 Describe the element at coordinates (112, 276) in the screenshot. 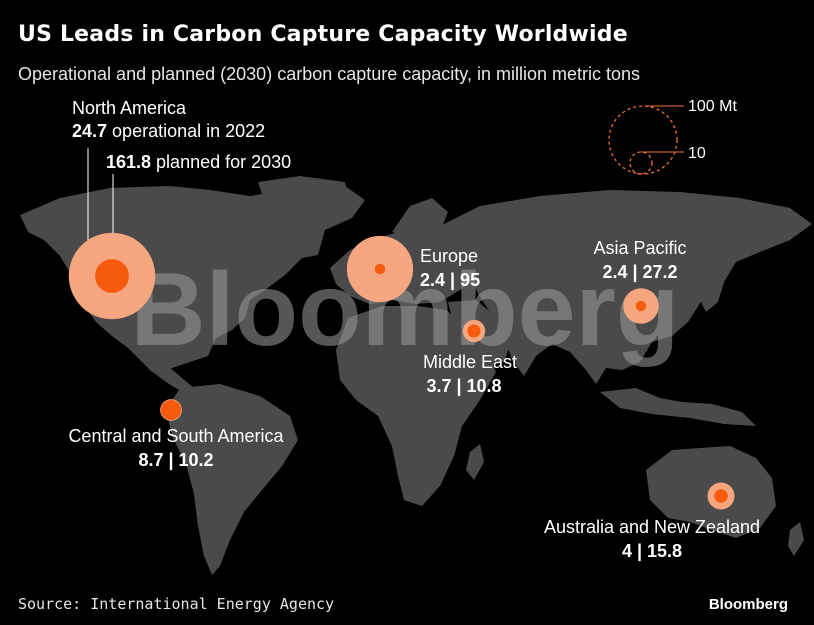

I see `bubble-operational-north-america` at that location.